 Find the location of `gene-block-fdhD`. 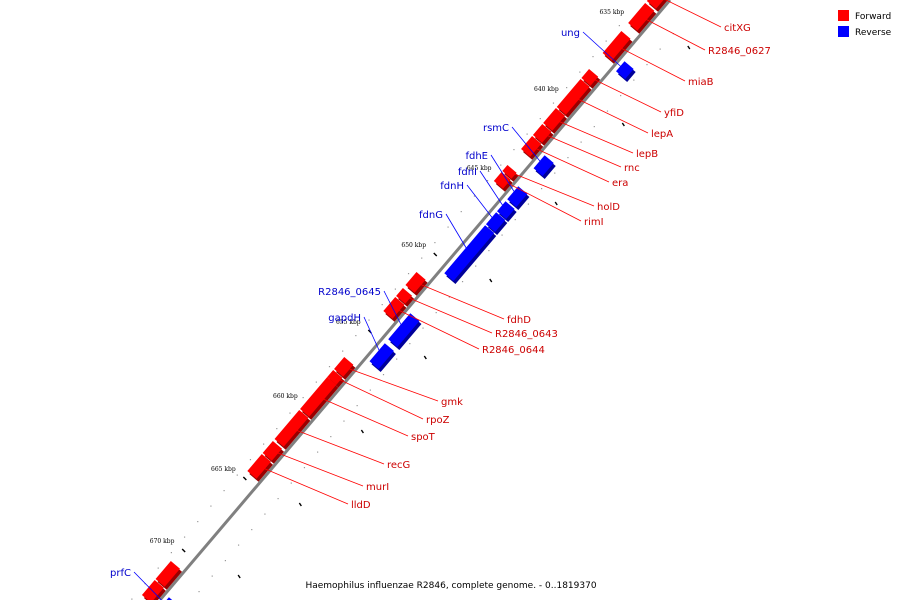

gene-block-fdhD is located at coordinates (416, 283).